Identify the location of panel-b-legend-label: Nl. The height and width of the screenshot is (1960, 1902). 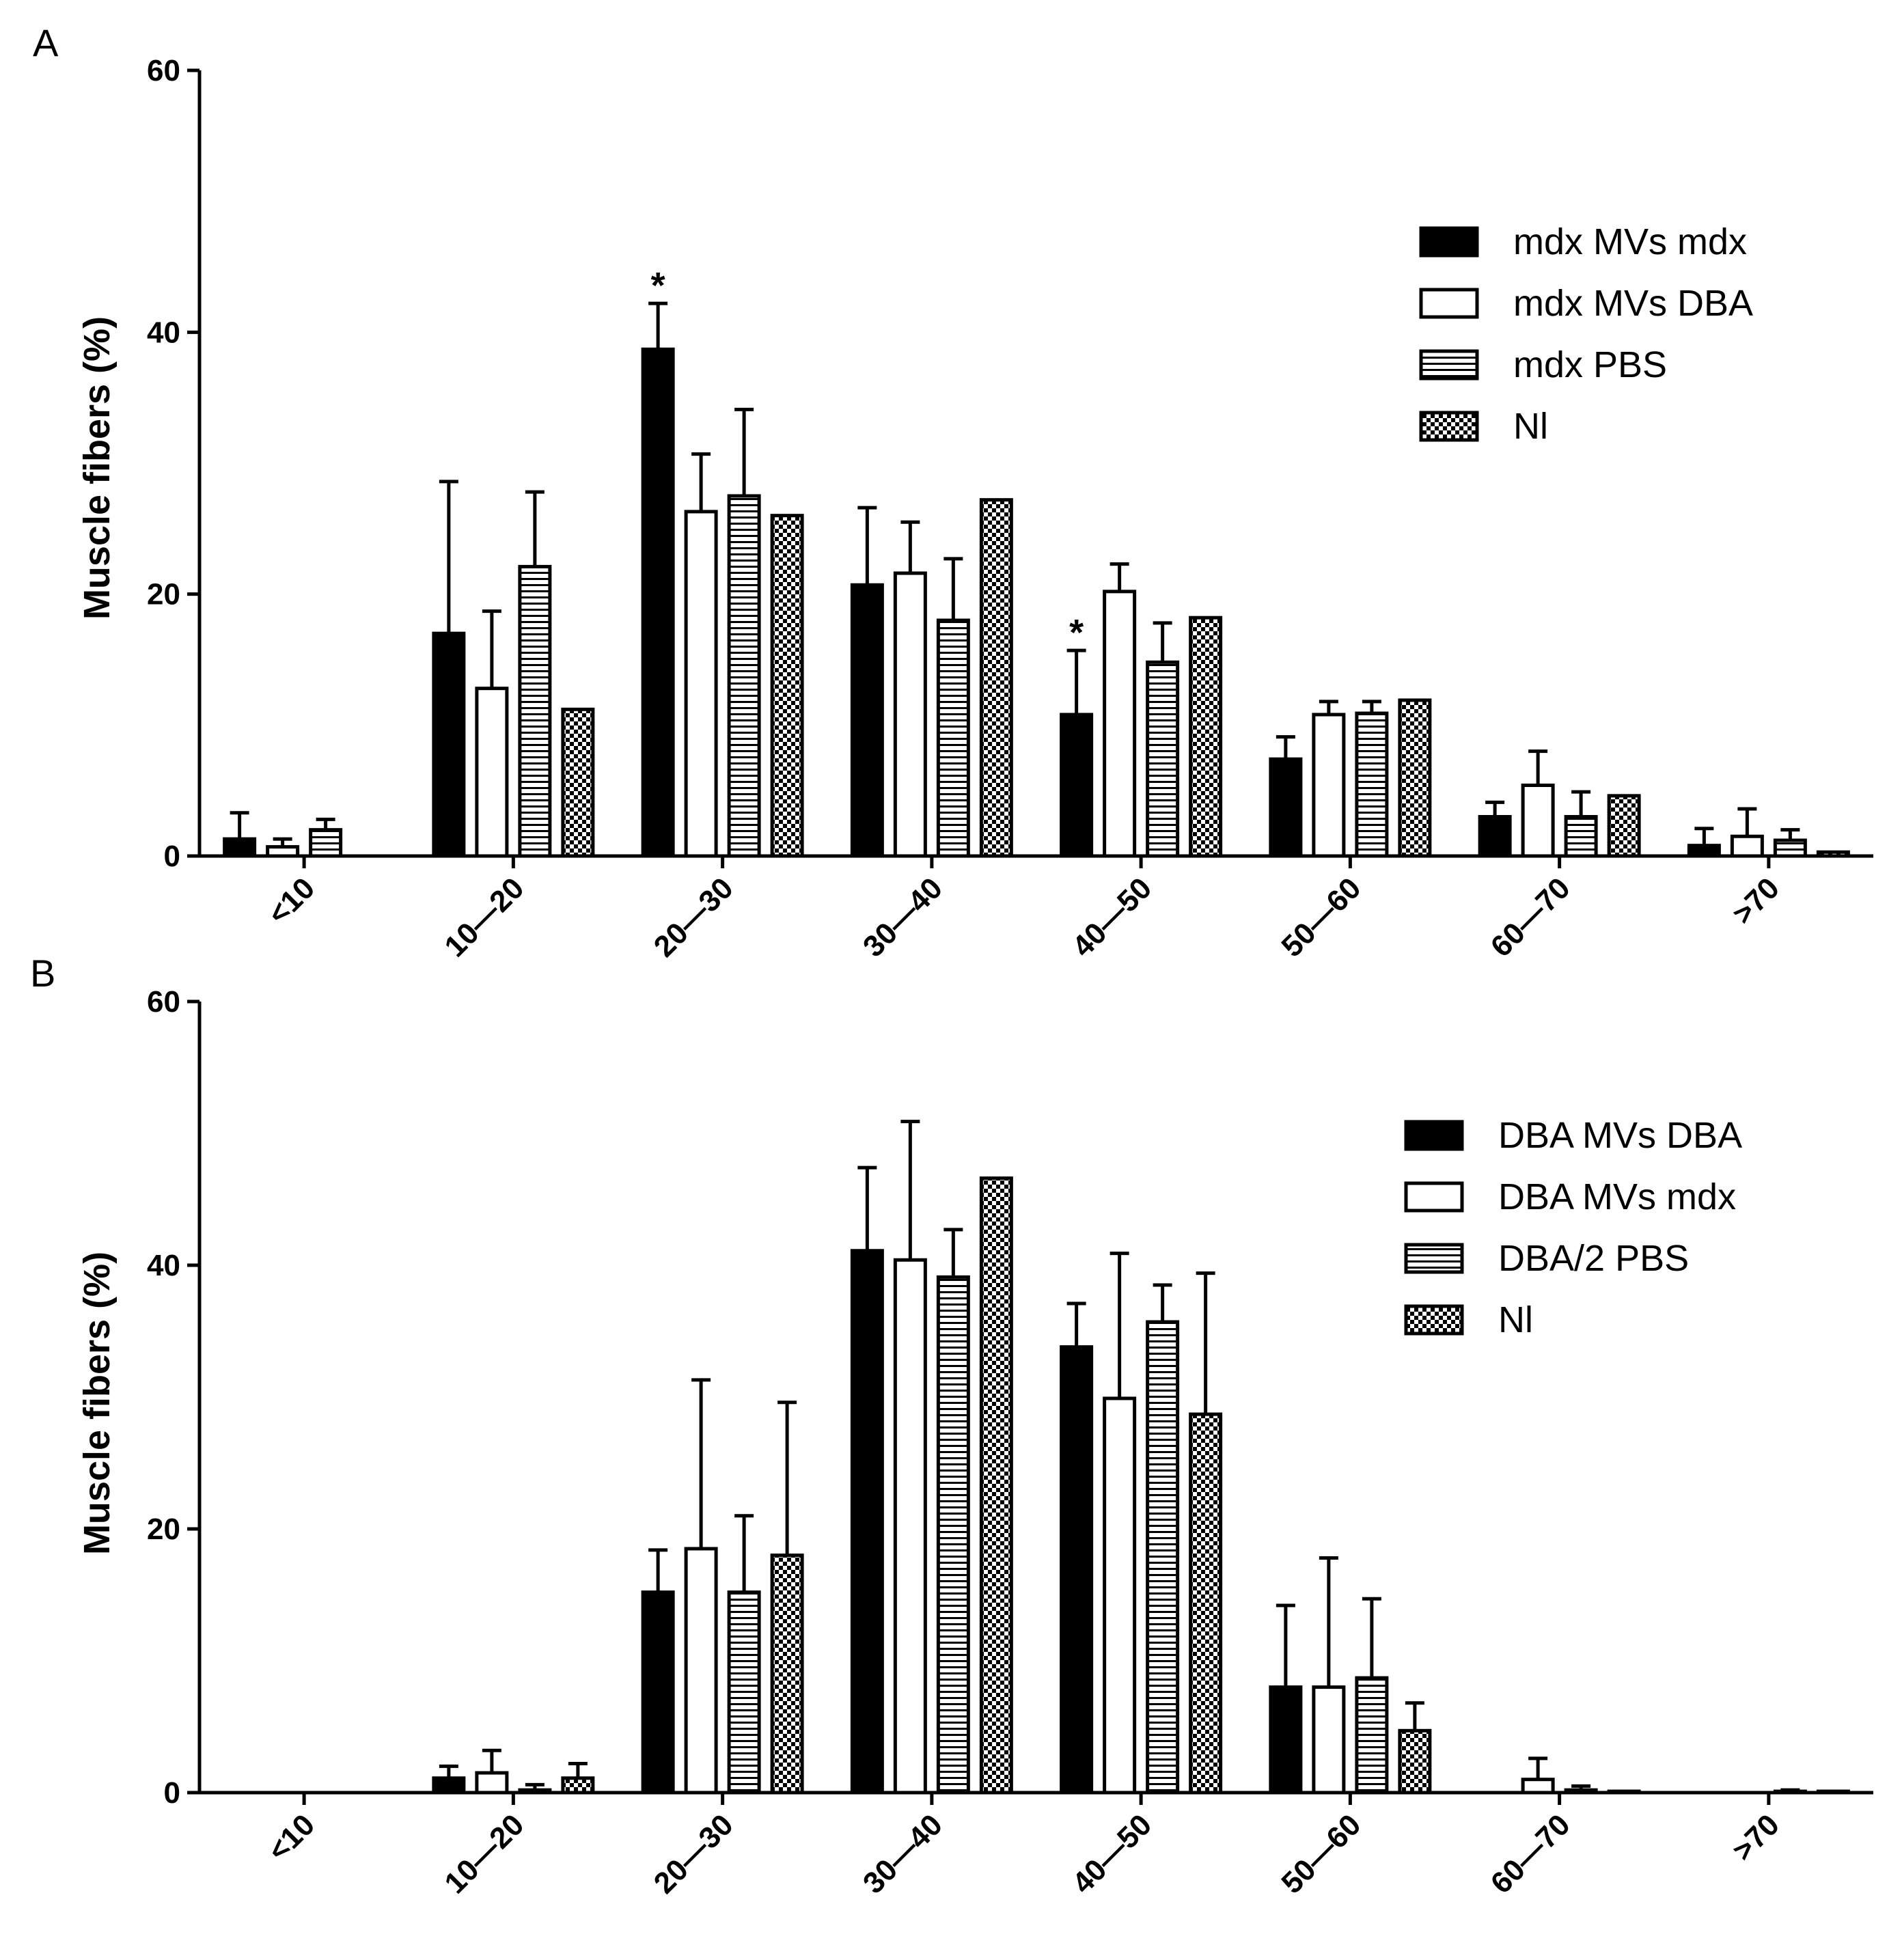
(1515, 1319).